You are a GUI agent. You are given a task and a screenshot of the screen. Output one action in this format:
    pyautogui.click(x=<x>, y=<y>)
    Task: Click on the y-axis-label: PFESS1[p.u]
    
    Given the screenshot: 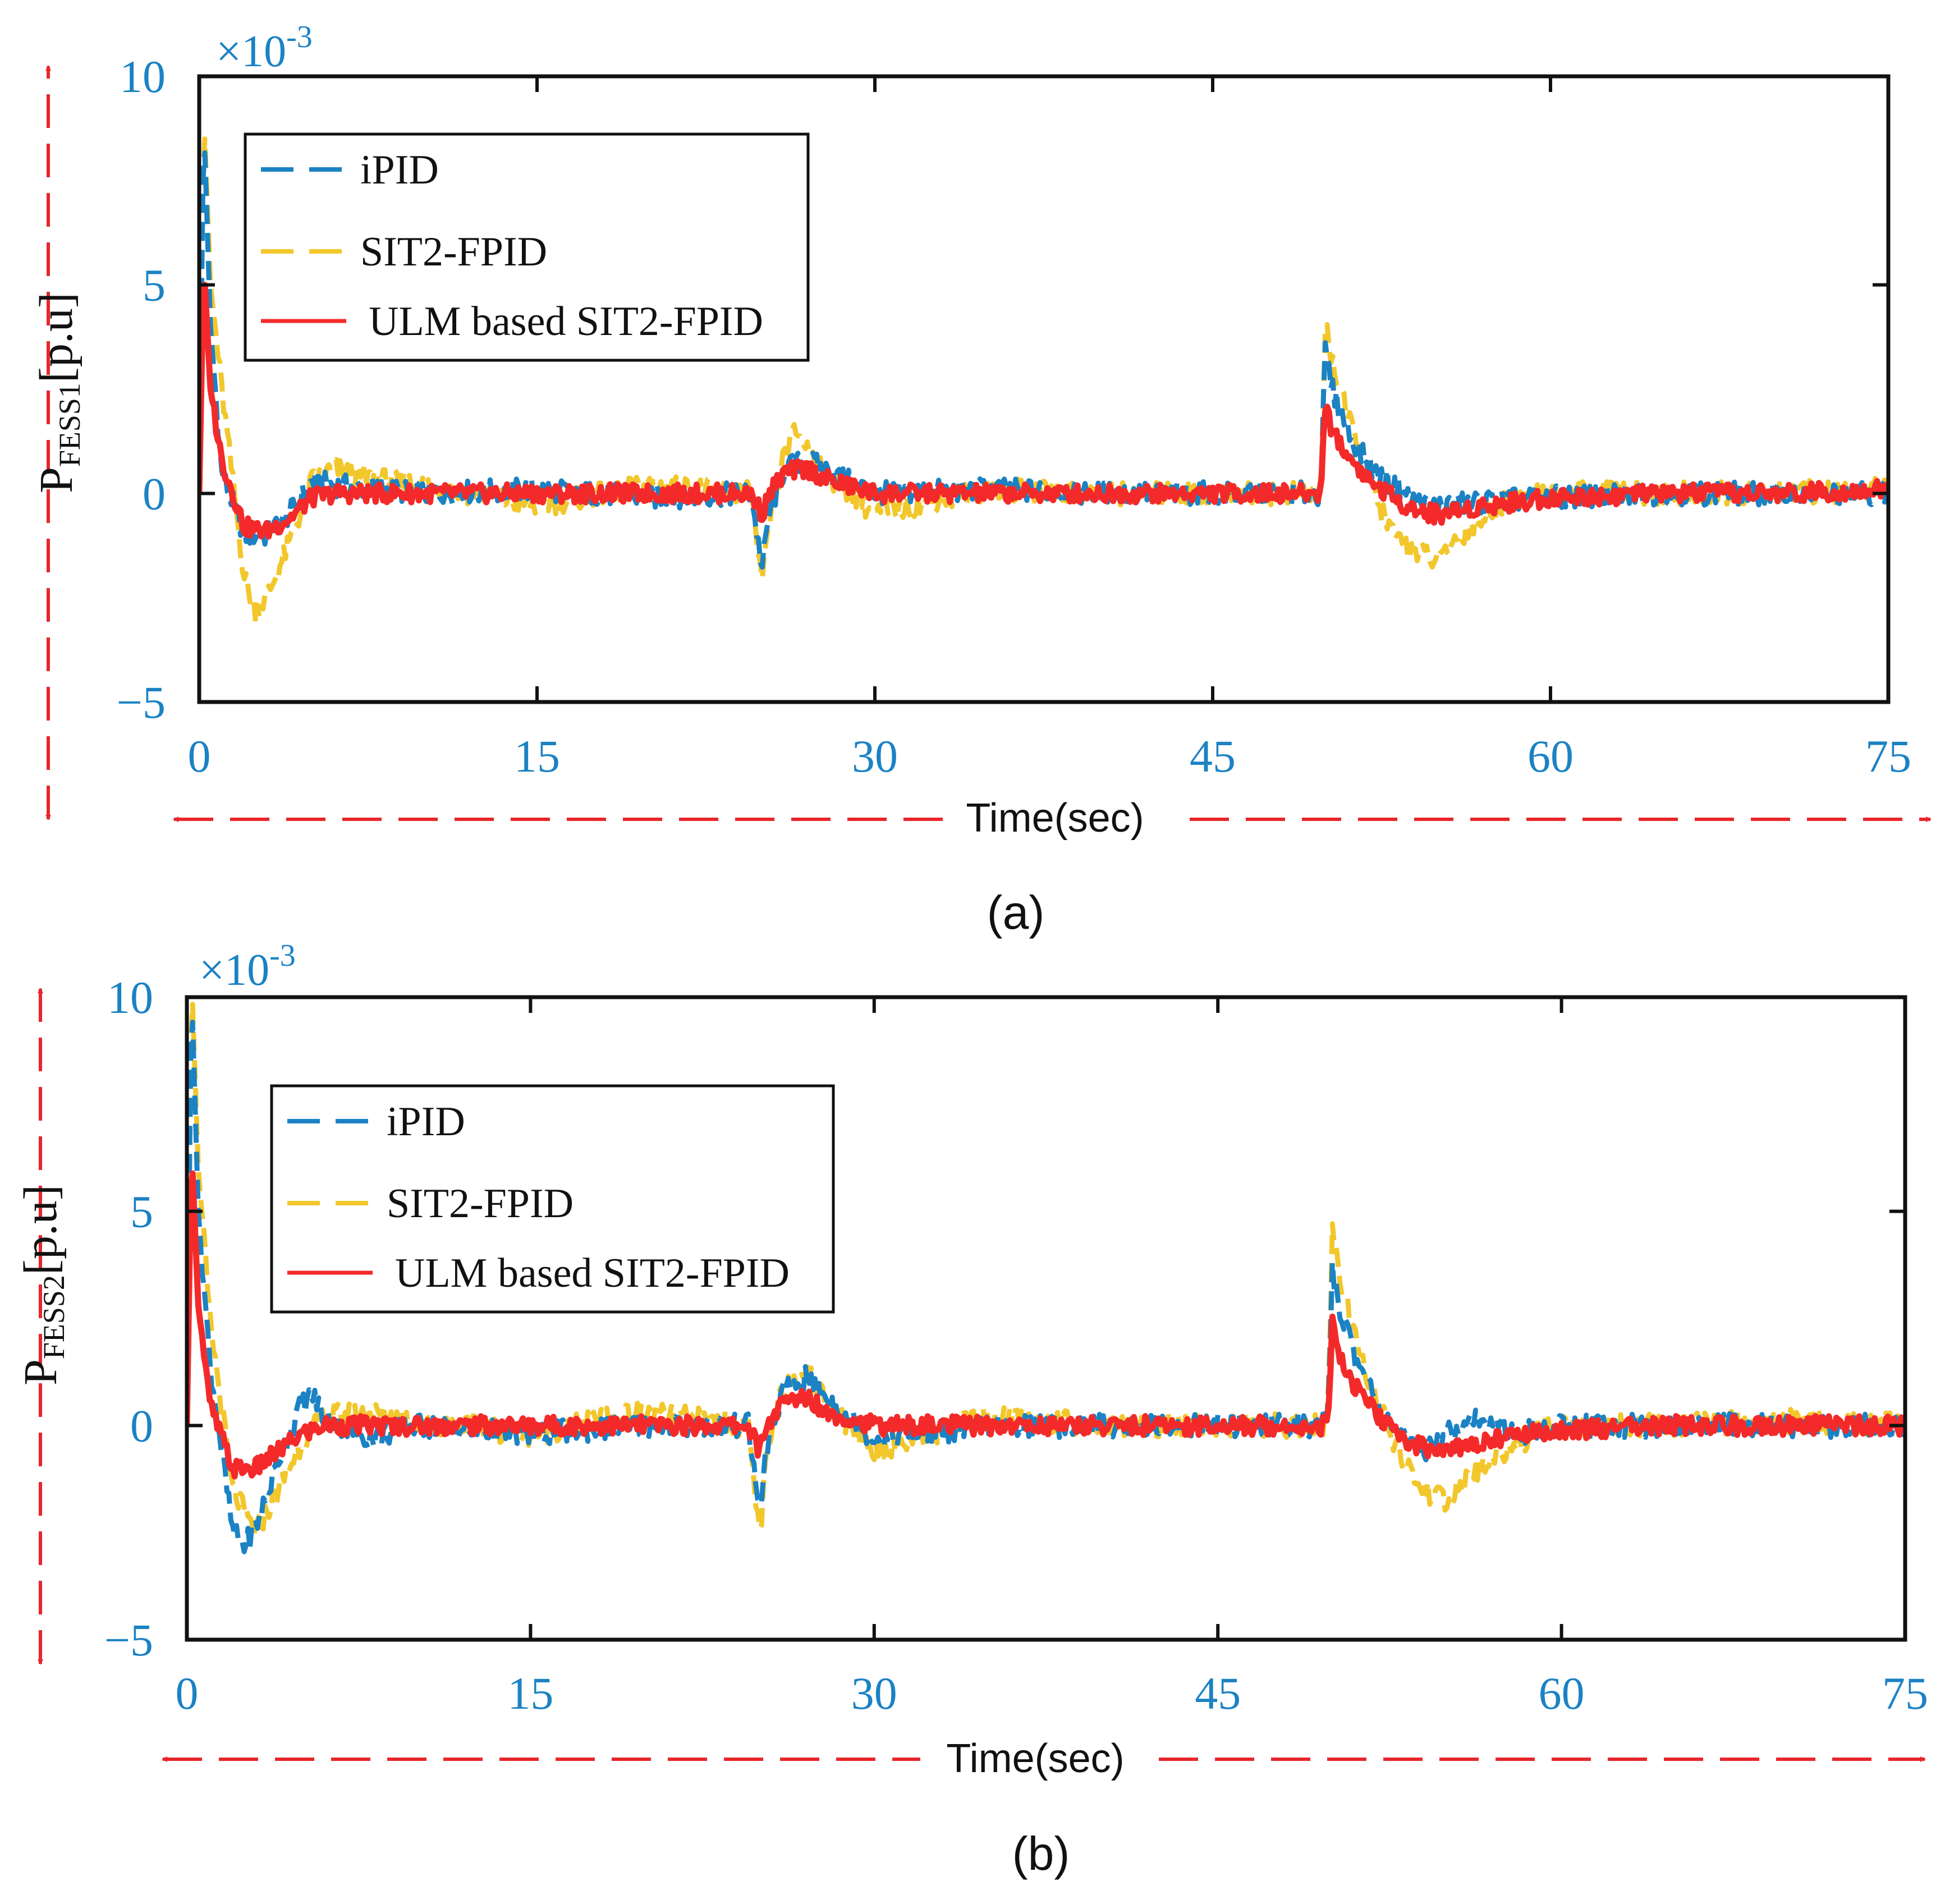 What is the action you would take?
    pyautogui.click(x=58, y=392)
    